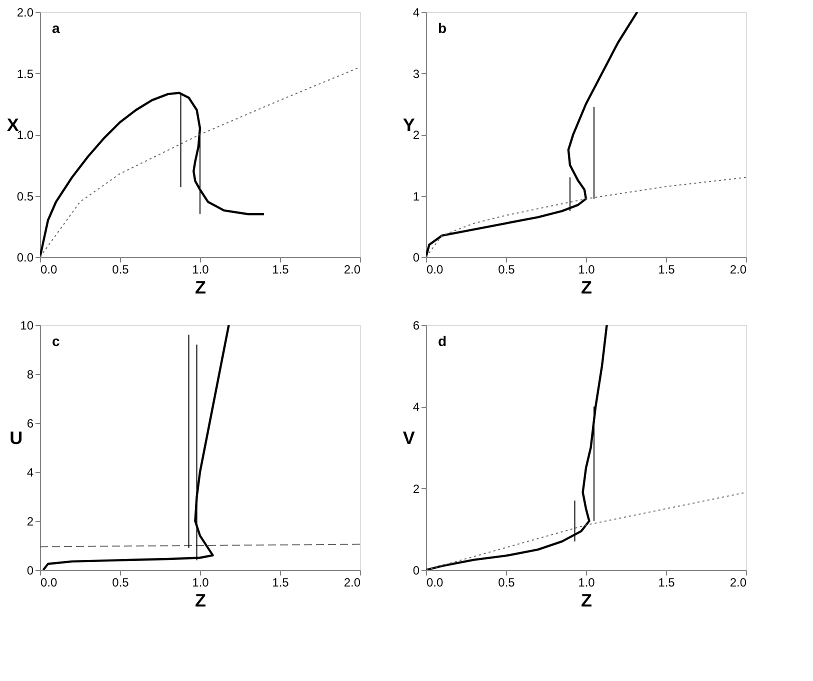 This screenshot has height=681, width=813. Describe the element at coordinates (416, 73) in the screenshot. I see `y-tick-label: 3` at that location.